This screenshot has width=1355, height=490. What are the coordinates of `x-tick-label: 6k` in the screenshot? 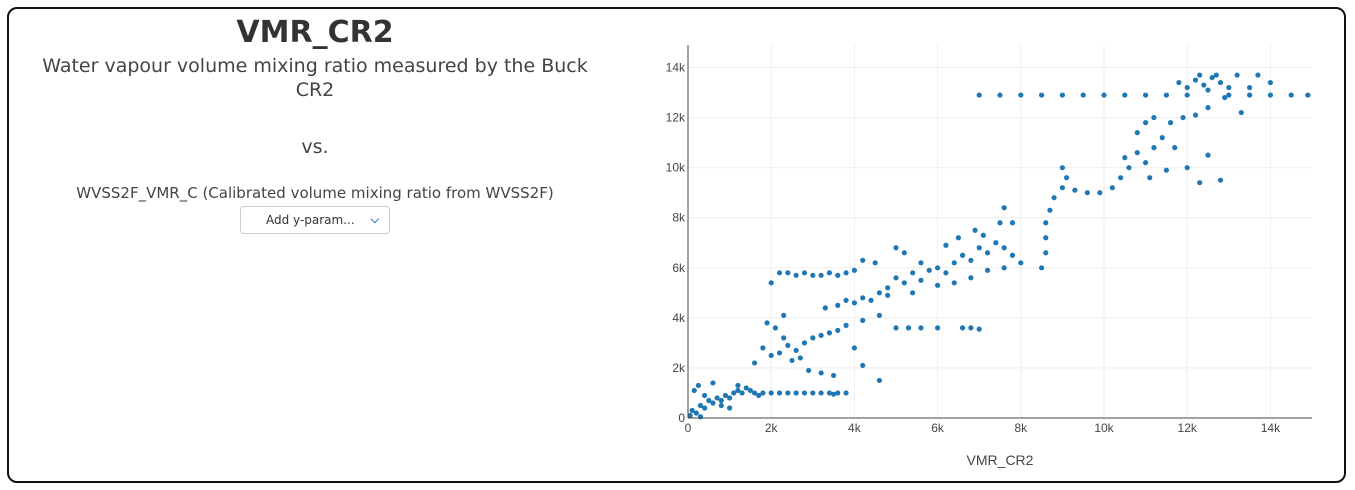 It's located at (938, 428).